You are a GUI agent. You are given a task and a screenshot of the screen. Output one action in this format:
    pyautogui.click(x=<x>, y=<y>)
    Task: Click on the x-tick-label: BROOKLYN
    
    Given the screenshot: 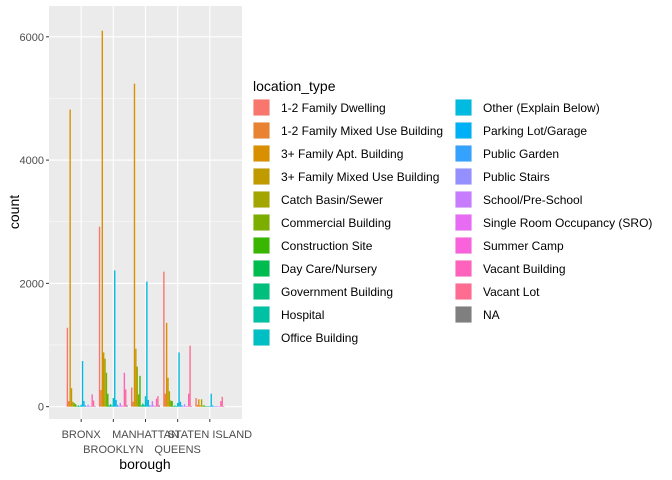 What is the action you would take?
    pyautogui.click(x=113, y=450)
    